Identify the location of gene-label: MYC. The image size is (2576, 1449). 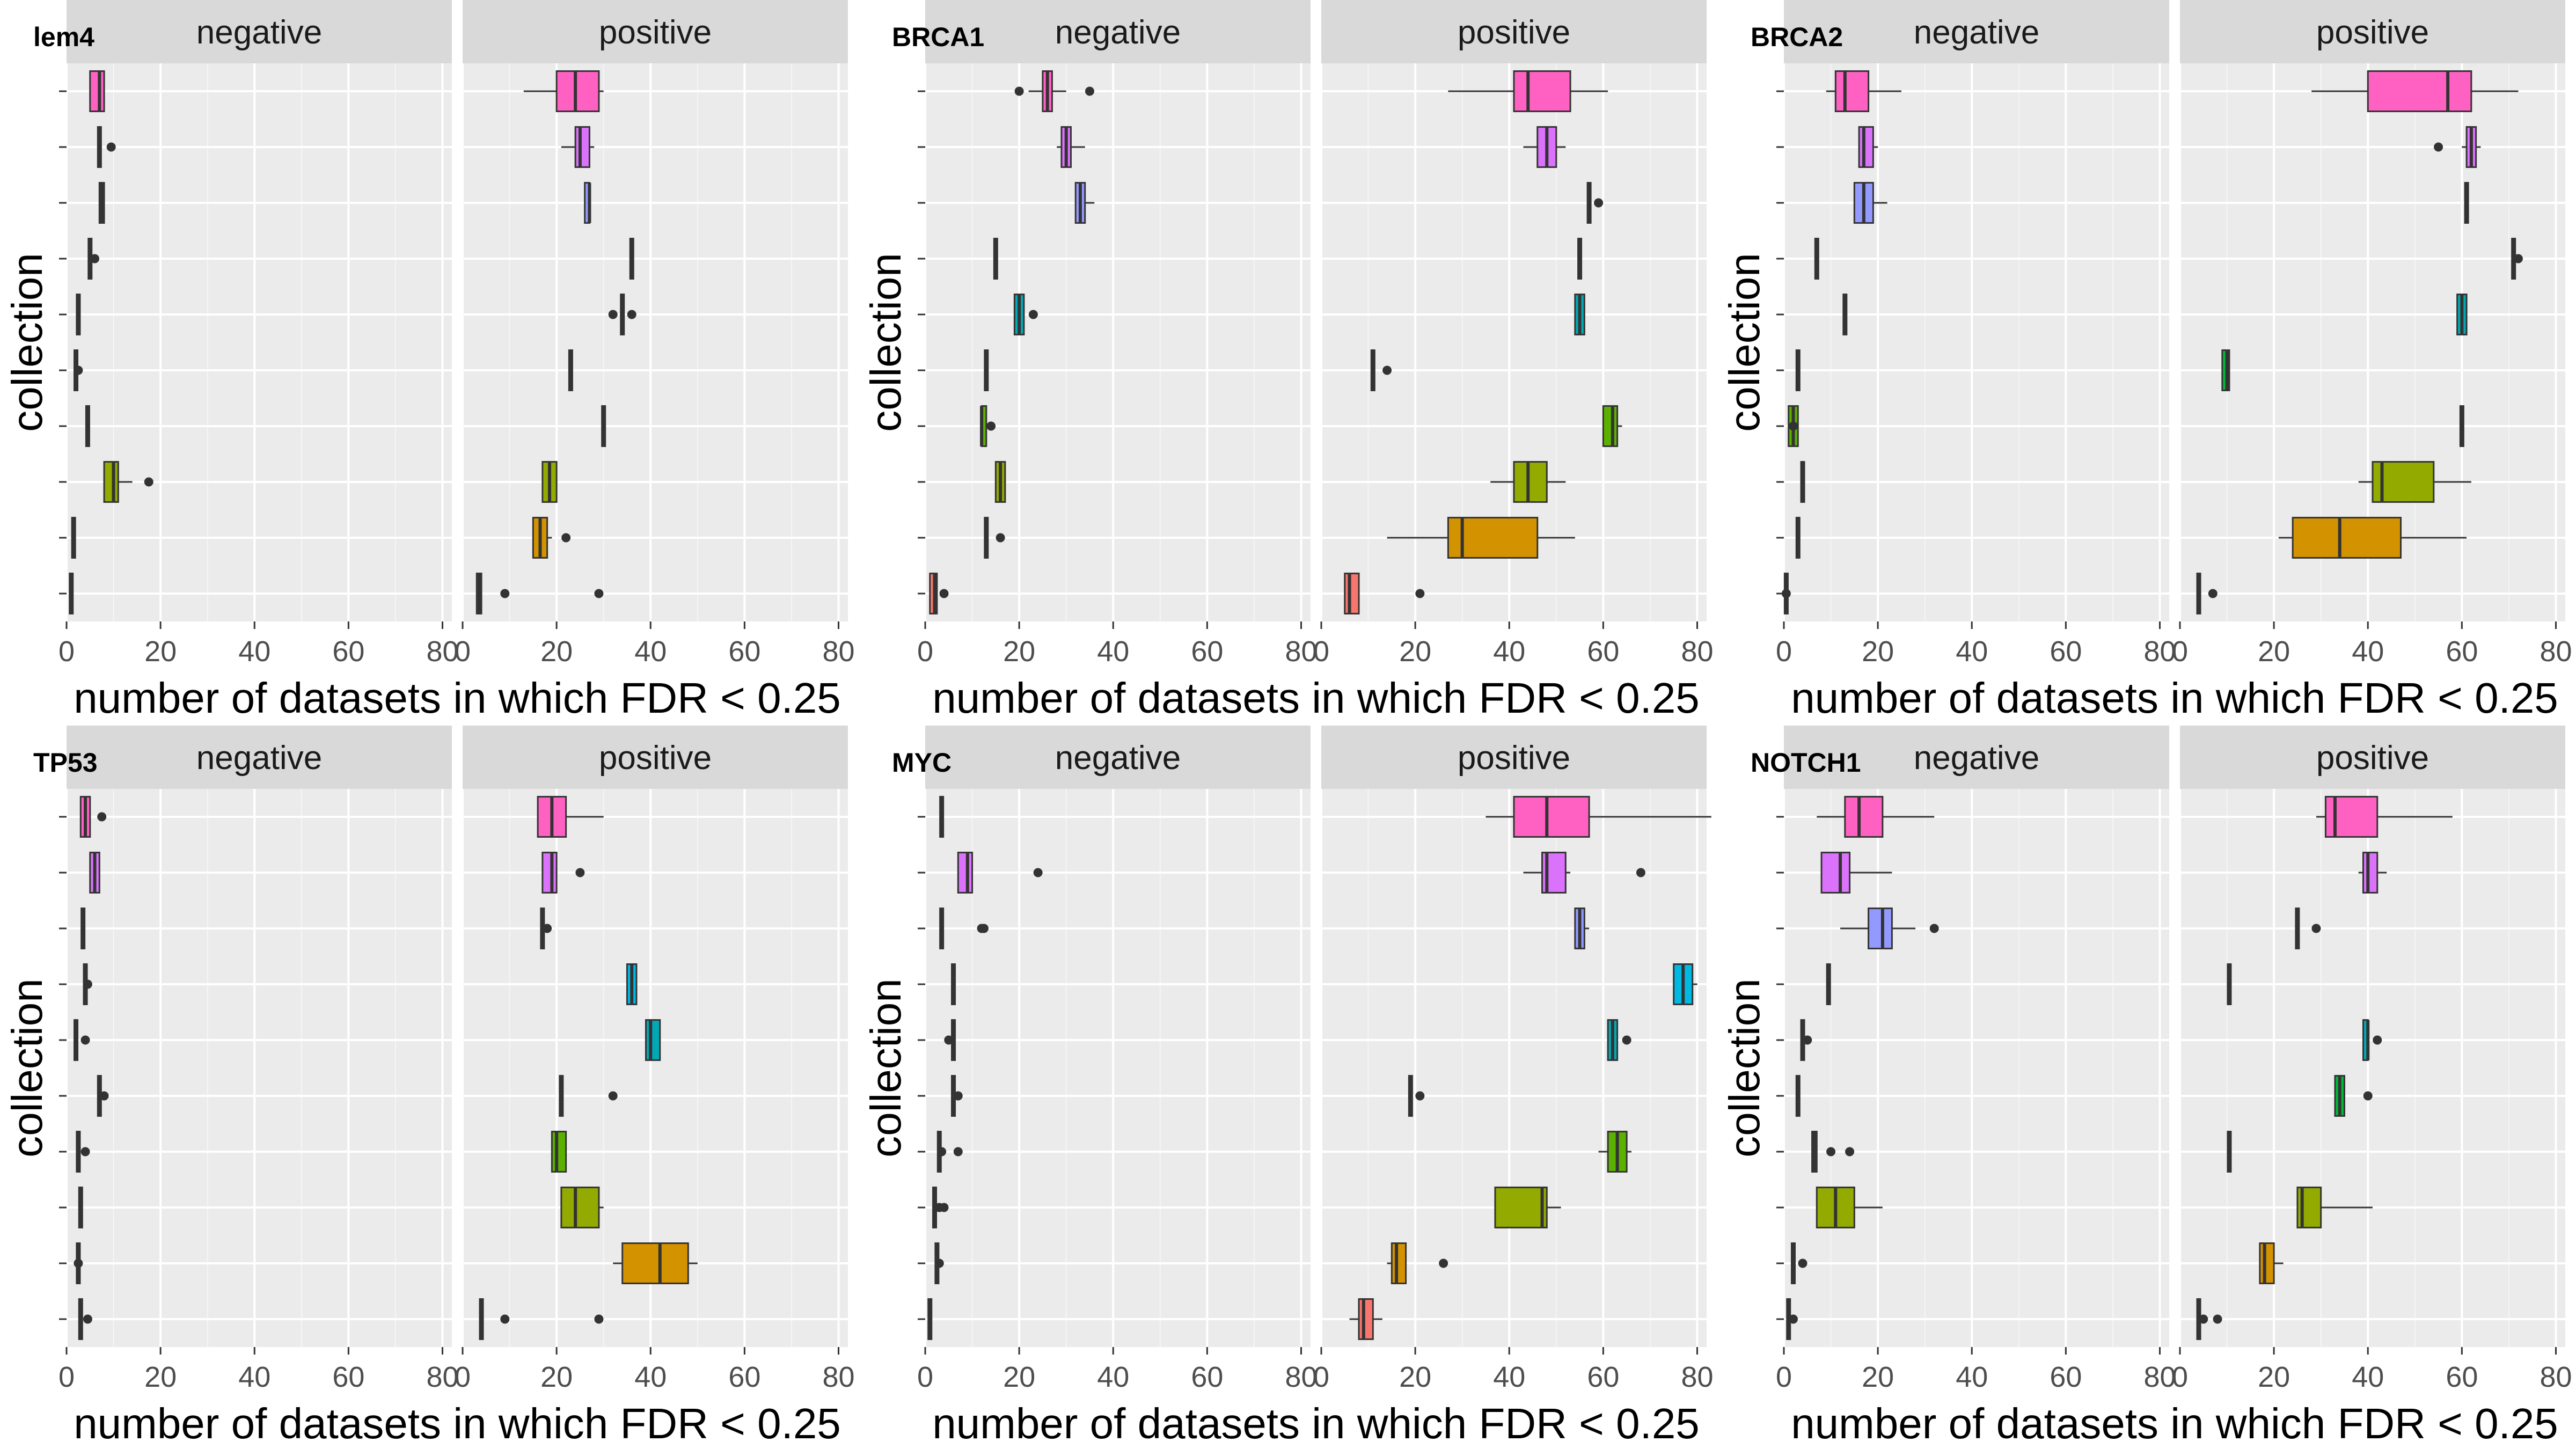
(922, 763).